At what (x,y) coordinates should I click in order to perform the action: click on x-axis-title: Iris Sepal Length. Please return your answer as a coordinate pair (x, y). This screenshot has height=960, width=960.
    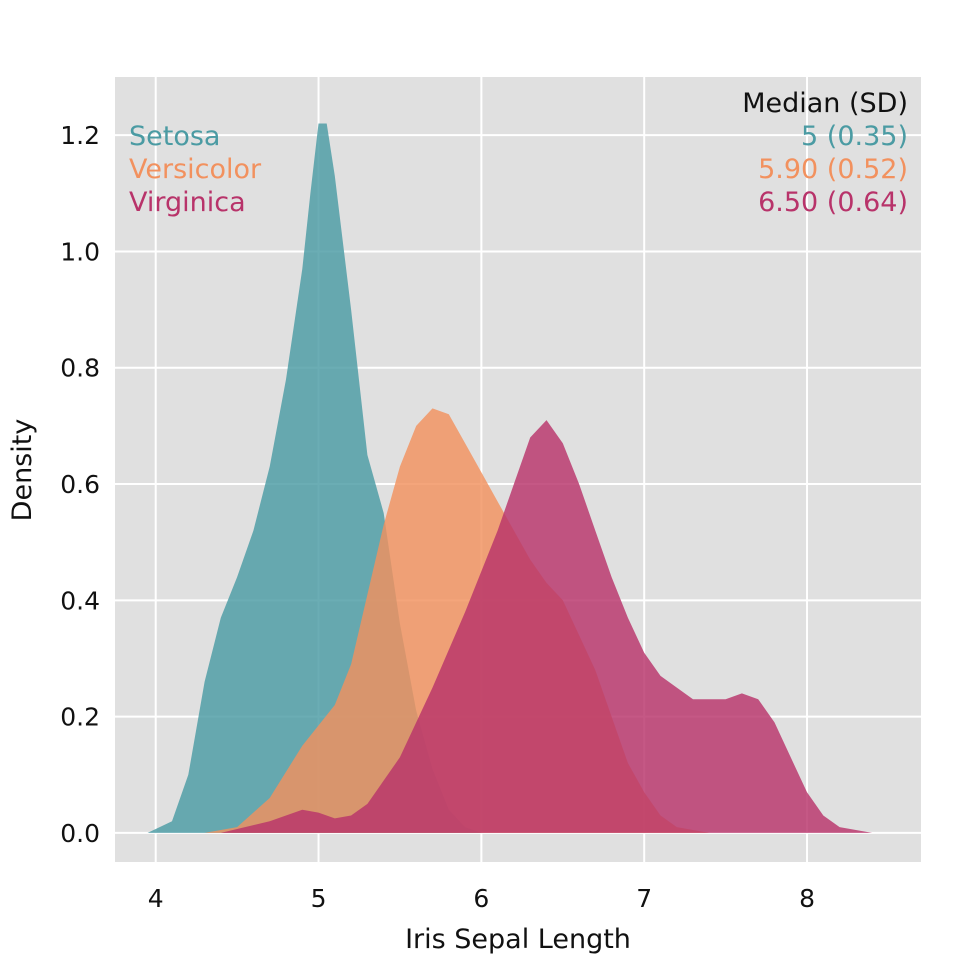
    Looking at the image, I should click on (518, 939).